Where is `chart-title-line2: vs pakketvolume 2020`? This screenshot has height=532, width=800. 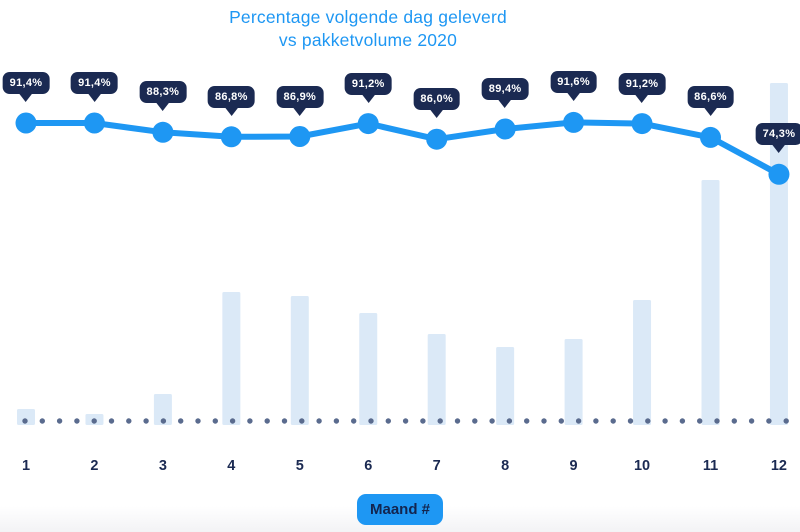 chart-title-line2: vs pakketvolume 2020 is located at coordinates (368, 40).